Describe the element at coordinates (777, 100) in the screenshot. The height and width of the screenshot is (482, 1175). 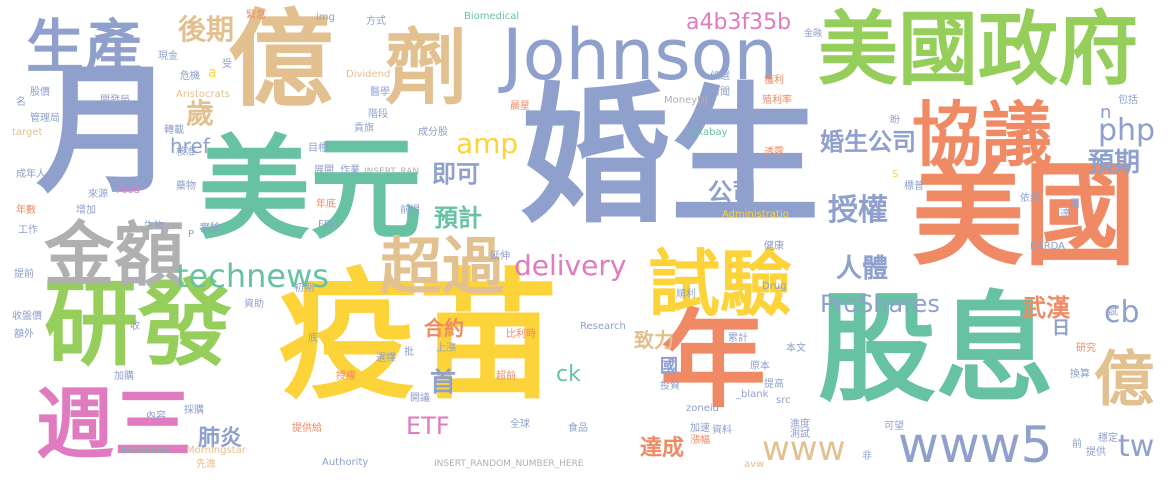
I see `word: 殖利率` at that location.